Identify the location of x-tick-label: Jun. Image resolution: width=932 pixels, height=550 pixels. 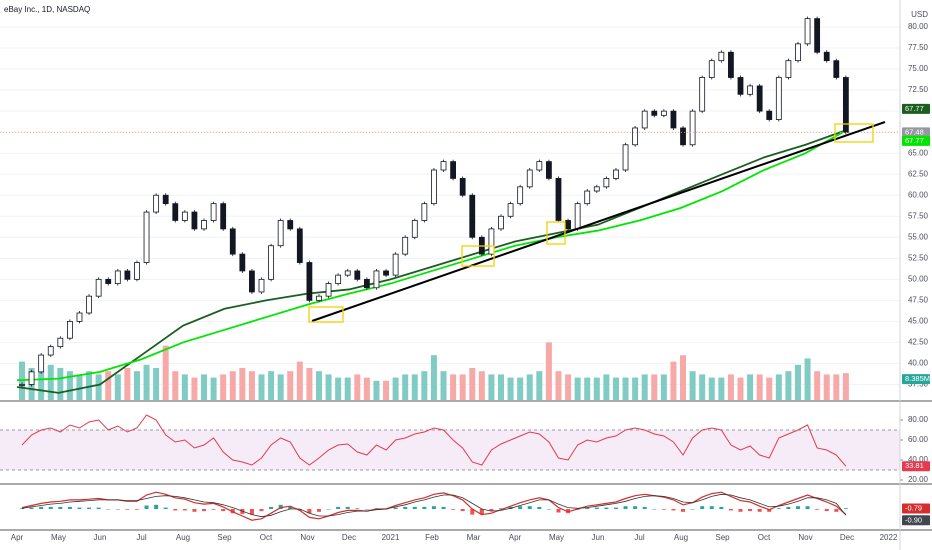
(598, 537).